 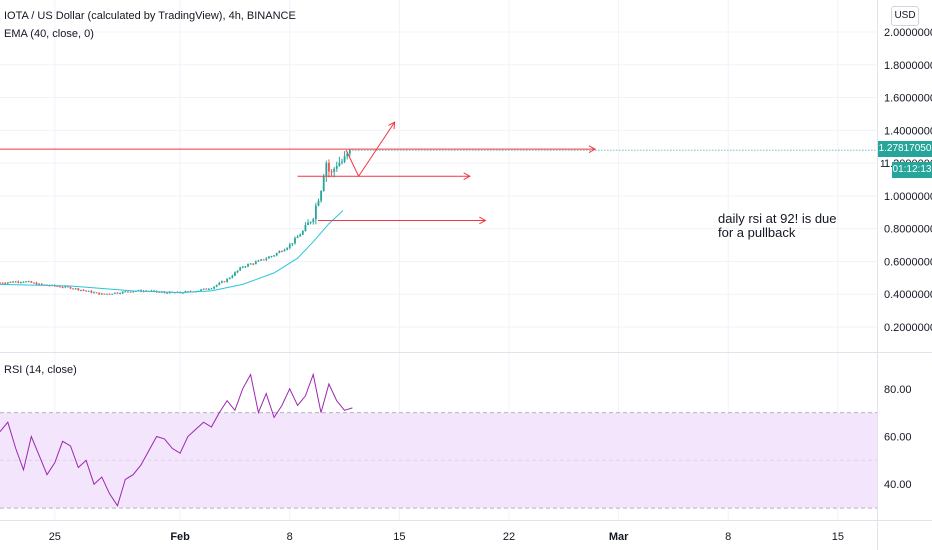 I want to click on price-tick-label: 0.20000000, so click(x=908, y=328).